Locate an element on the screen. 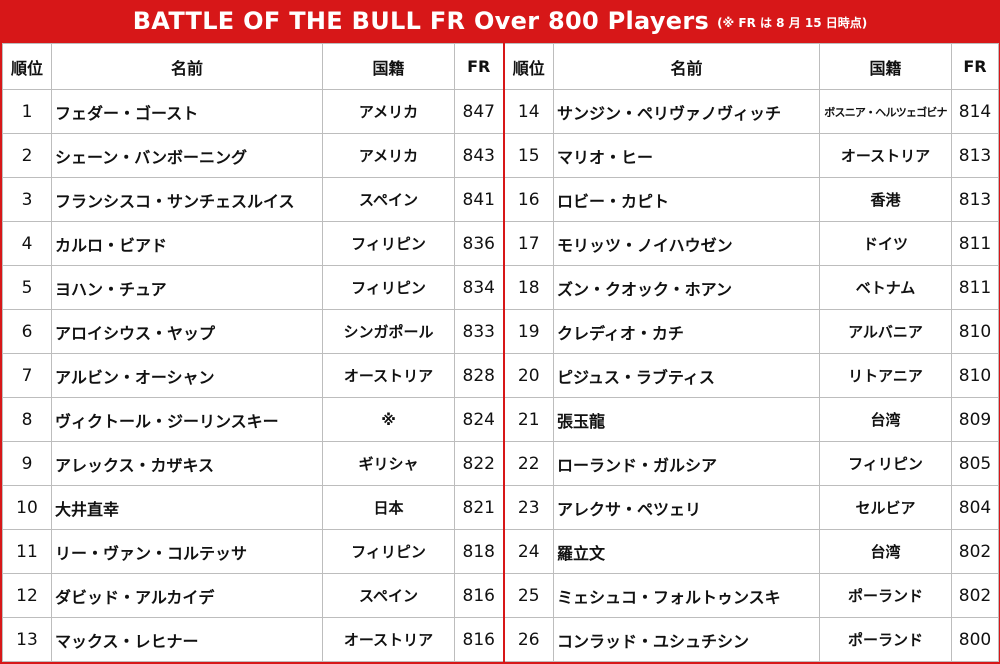 The image size is (1000, 664). player-name-cell: マックス・レヒナー is located at coordinates (187, 639).